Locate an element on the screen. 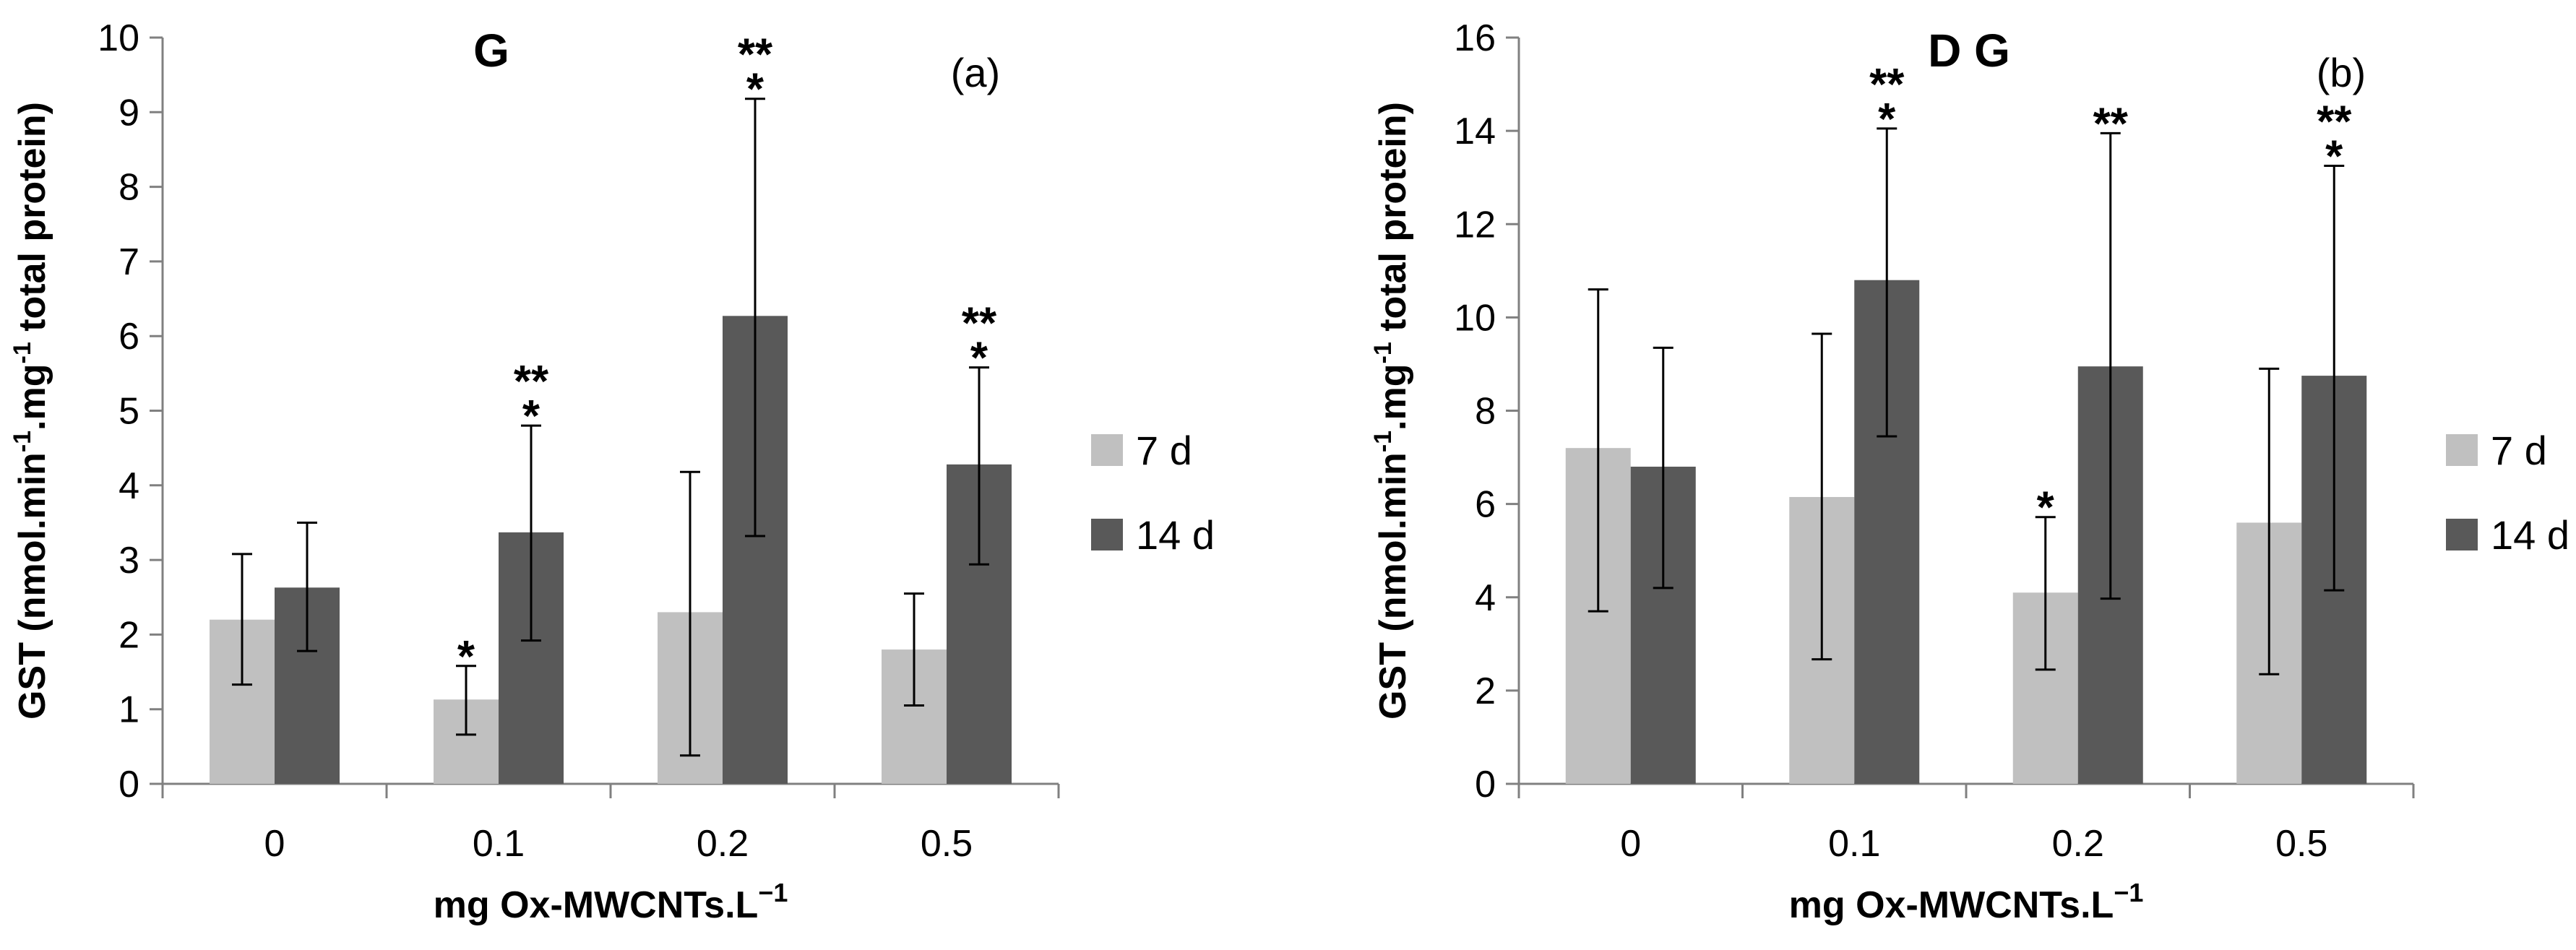 This screenshot has width=2576, height=950. chart-title: G is located at coordinates (491, 51).